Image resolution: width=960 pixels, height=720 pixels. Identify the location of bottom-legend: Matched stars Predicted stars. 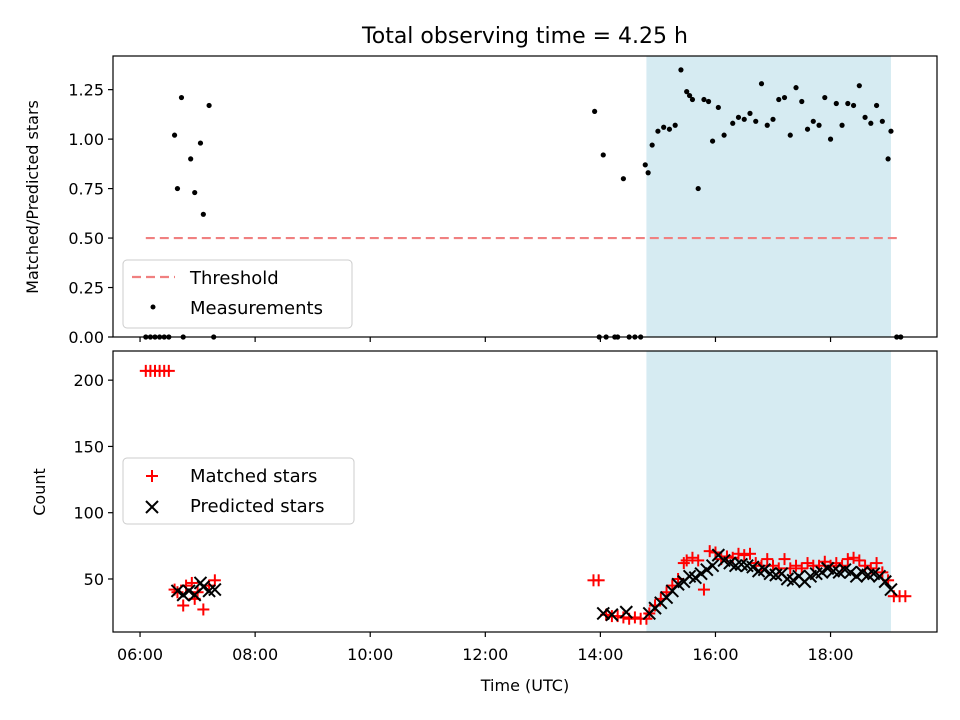
(238, 491).